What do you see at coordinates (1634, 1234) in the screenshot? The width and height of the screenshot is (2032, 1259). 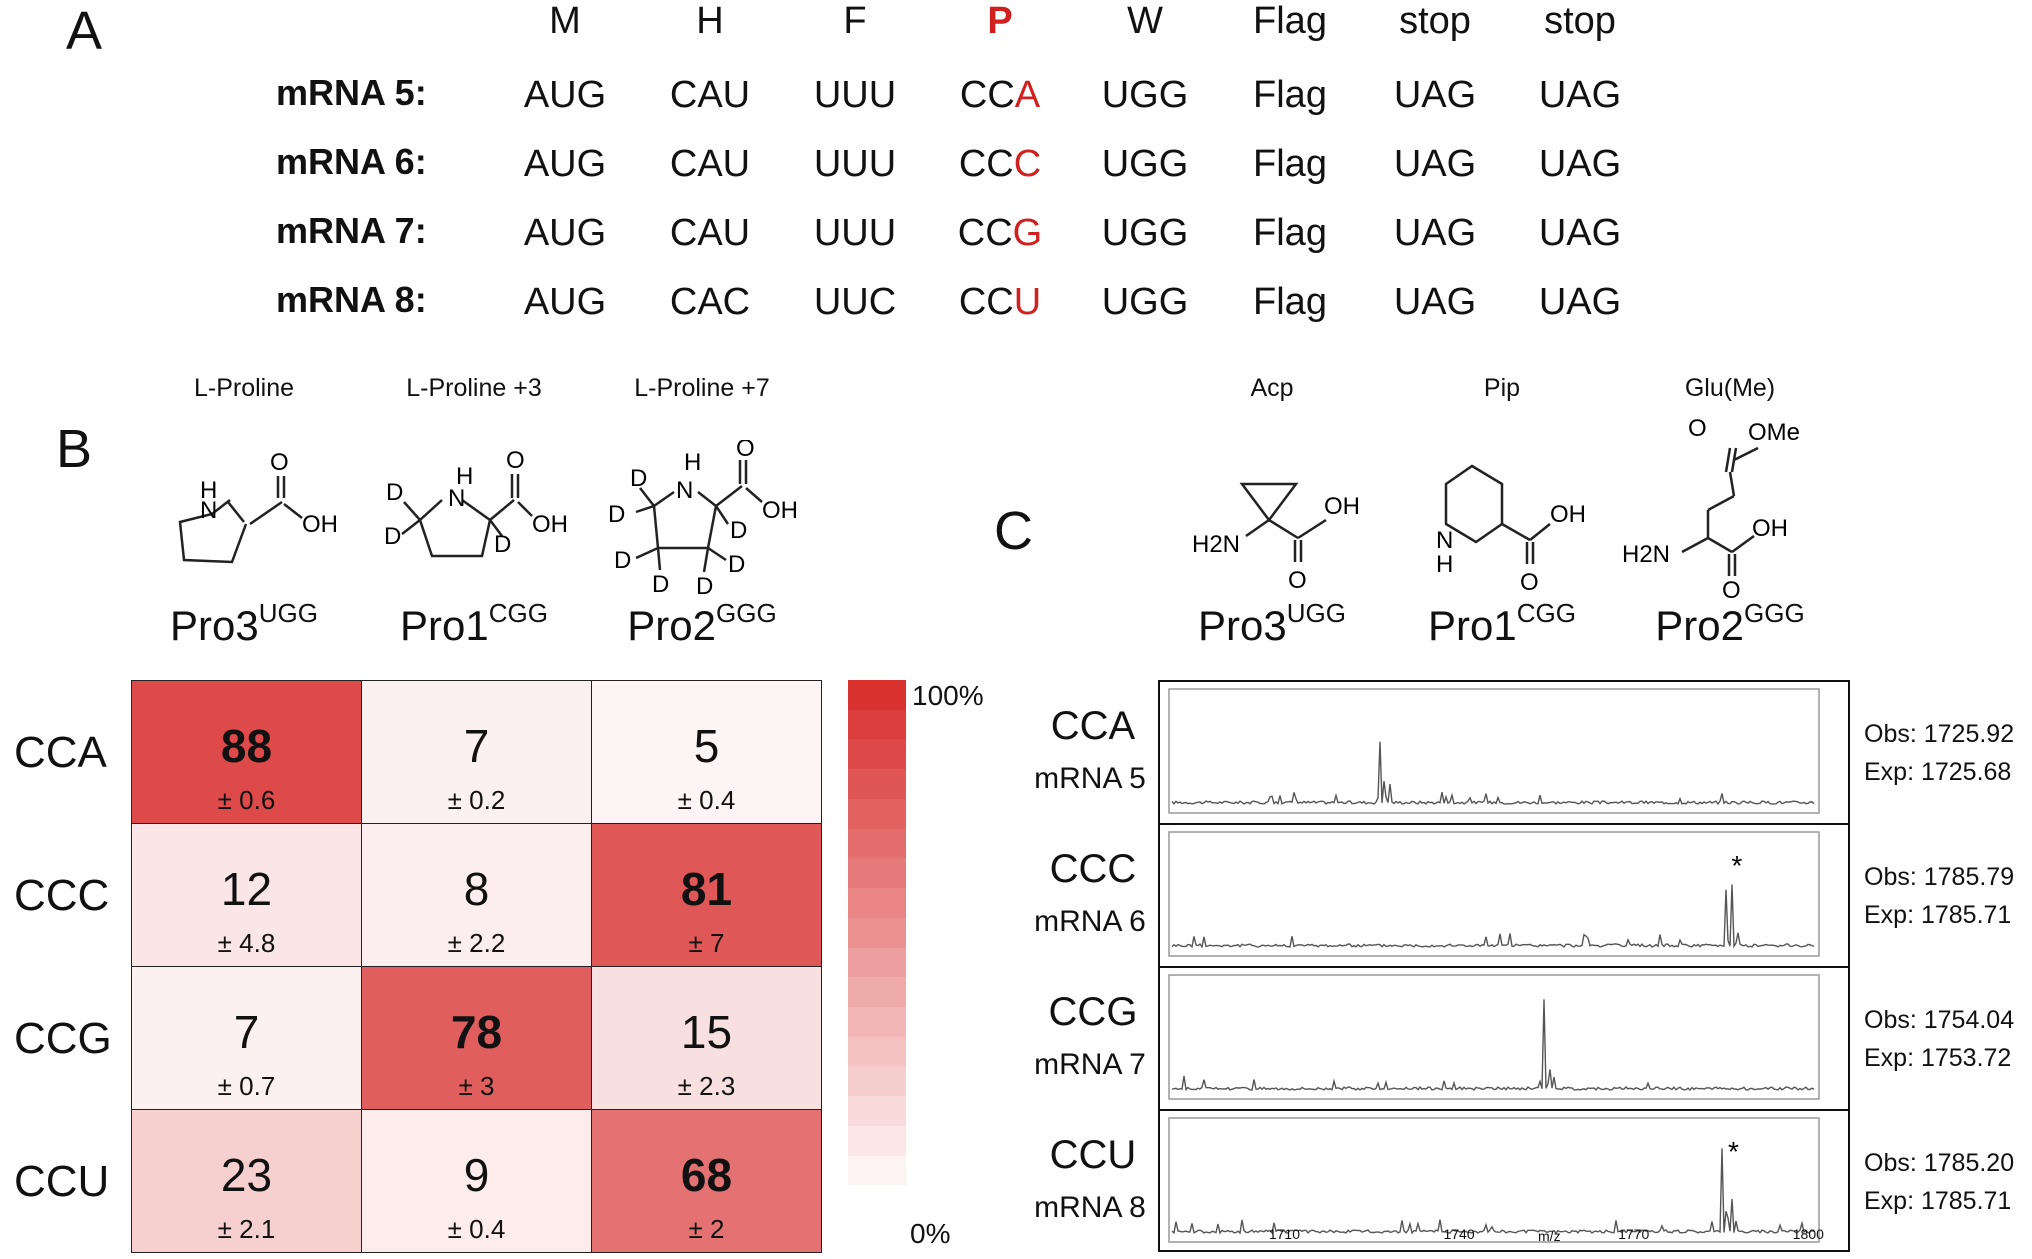 I see `ms-axis-tick: 1770` at bounding box center [1634, 1234].